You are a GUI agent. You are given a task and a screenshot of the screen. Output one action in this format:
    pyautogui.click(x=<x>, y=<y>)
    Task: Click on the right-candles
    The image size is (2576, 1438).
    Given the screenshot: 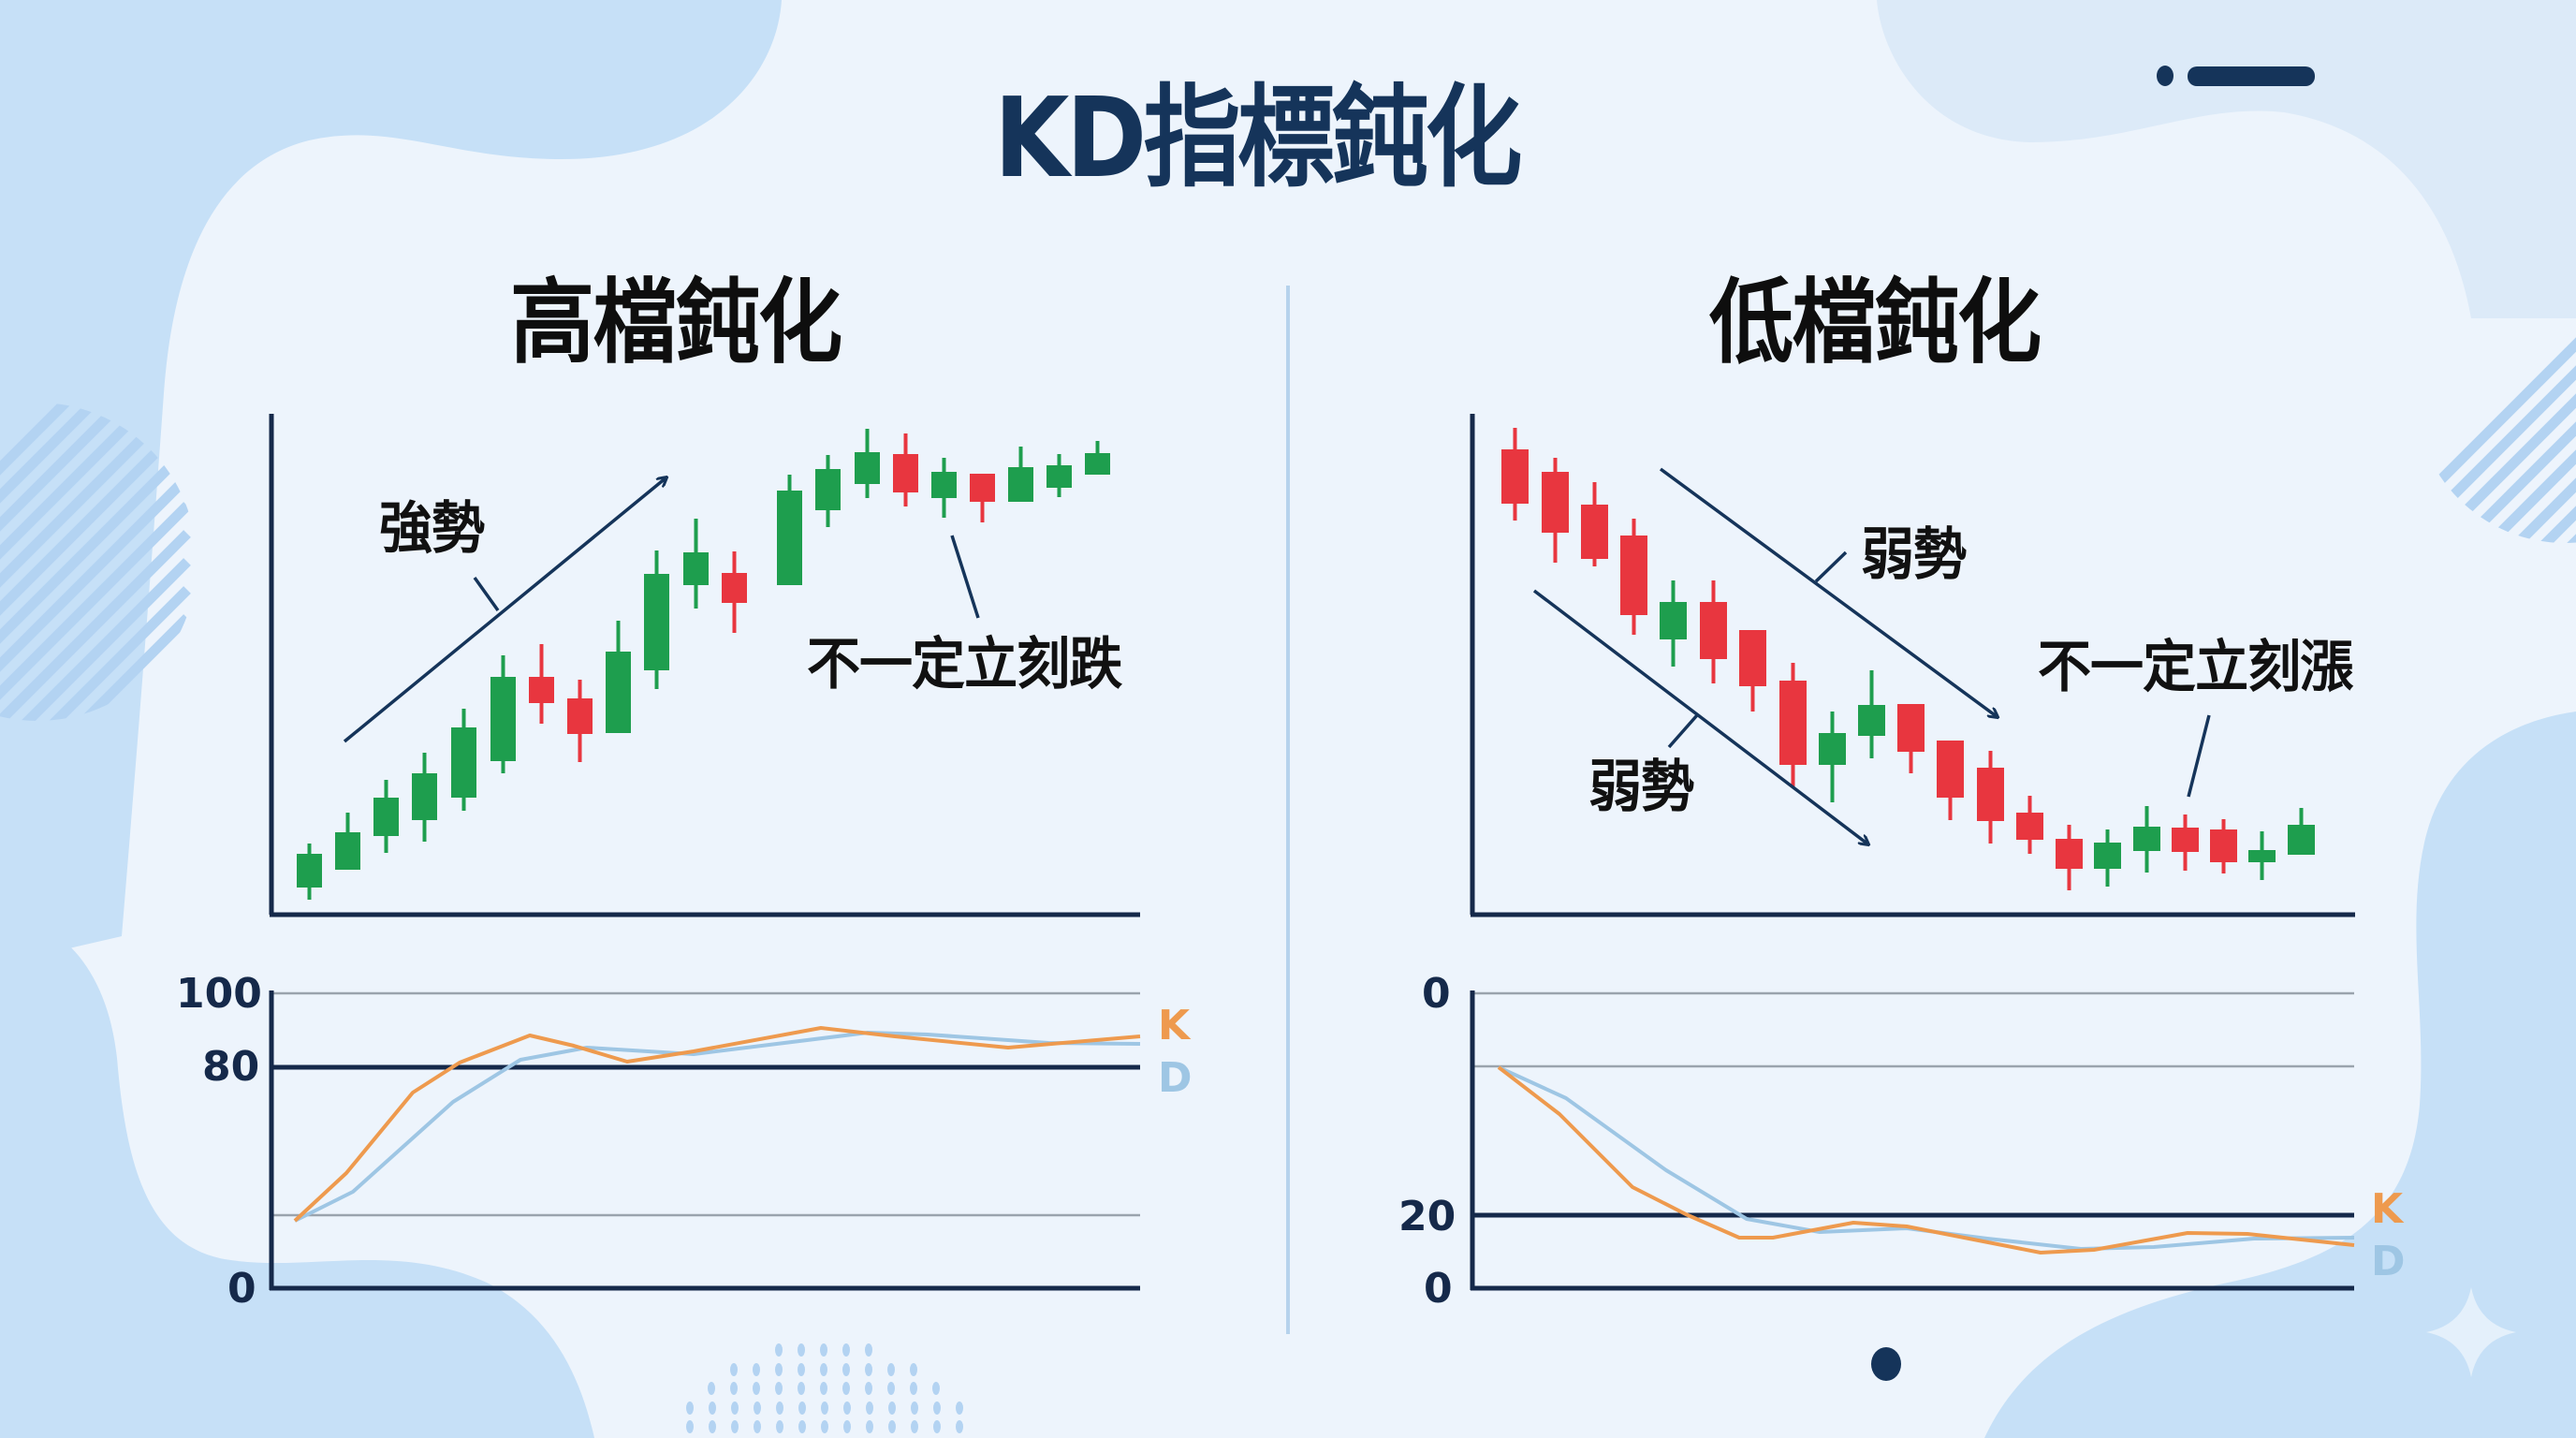 What is the action you would take?
    pyautogui.click(x=1908, y=659)
    